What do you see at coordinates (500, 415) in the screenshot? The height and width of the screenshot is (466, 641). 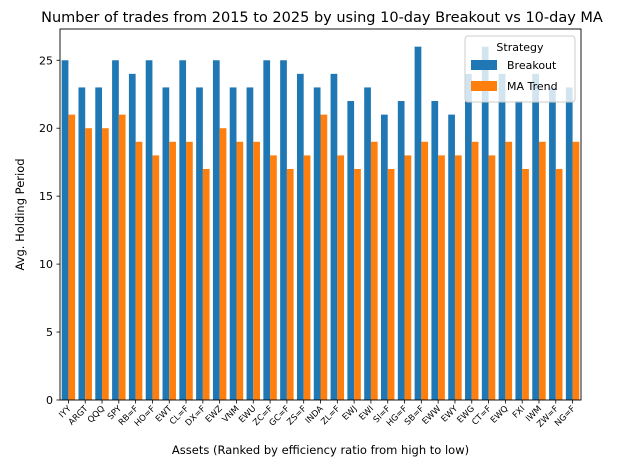 I see `x-tick-label: EWQ` at bounding box center [500, 415].